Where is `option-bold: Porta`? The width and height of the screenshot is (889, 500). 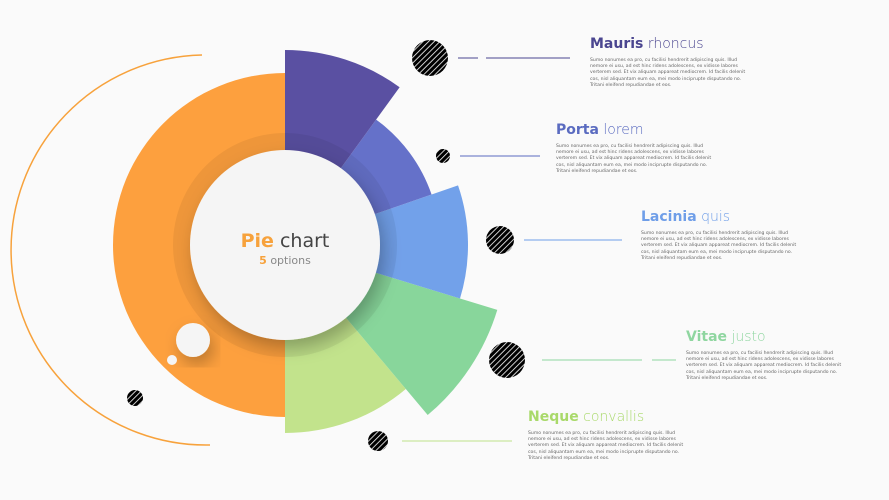
option-bold: Porta is located at coordinates (577, 130).